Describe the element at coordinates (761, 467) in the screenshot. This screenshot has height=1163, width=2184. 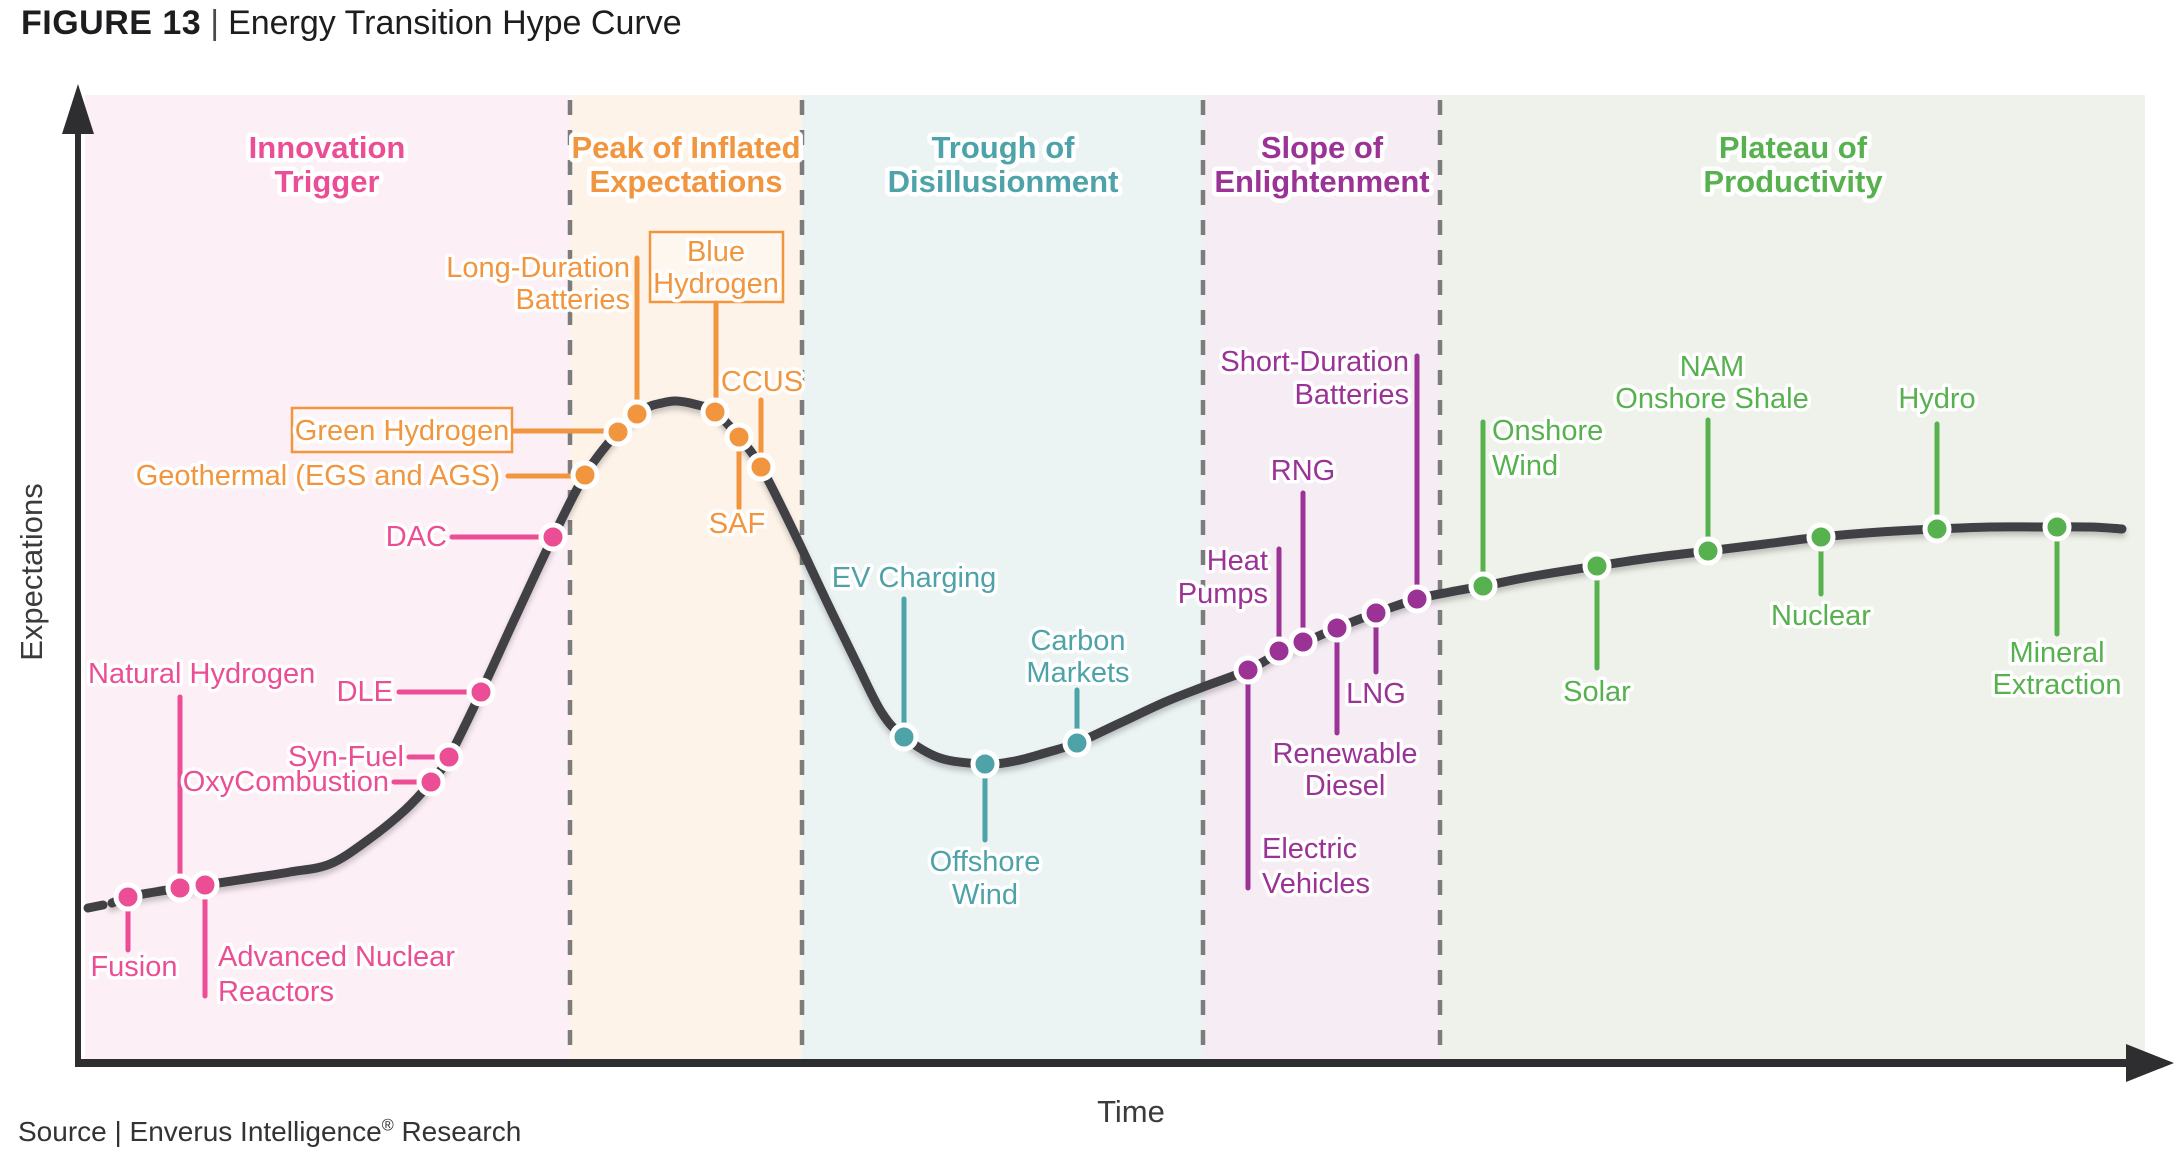
I see `data-point-ccus` at that location.